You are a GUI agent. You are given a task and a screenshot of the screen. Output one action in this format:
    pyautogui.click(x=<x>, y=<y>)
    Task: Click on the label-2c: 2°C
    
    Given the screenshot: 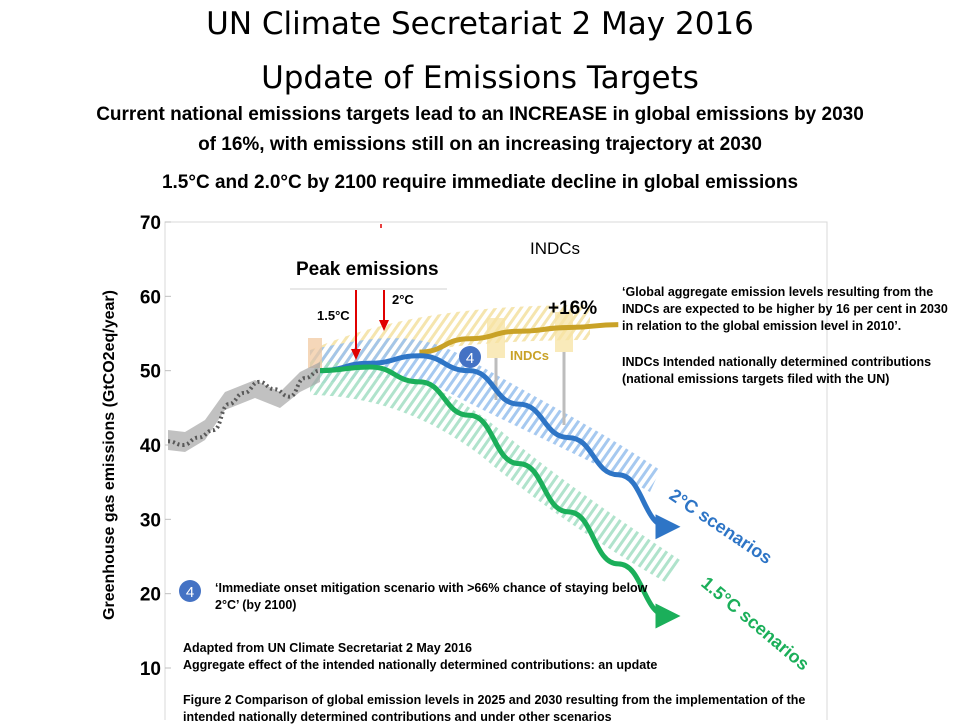 What is the action you would take?
    pyautogui.click(x=403, y=299)
    